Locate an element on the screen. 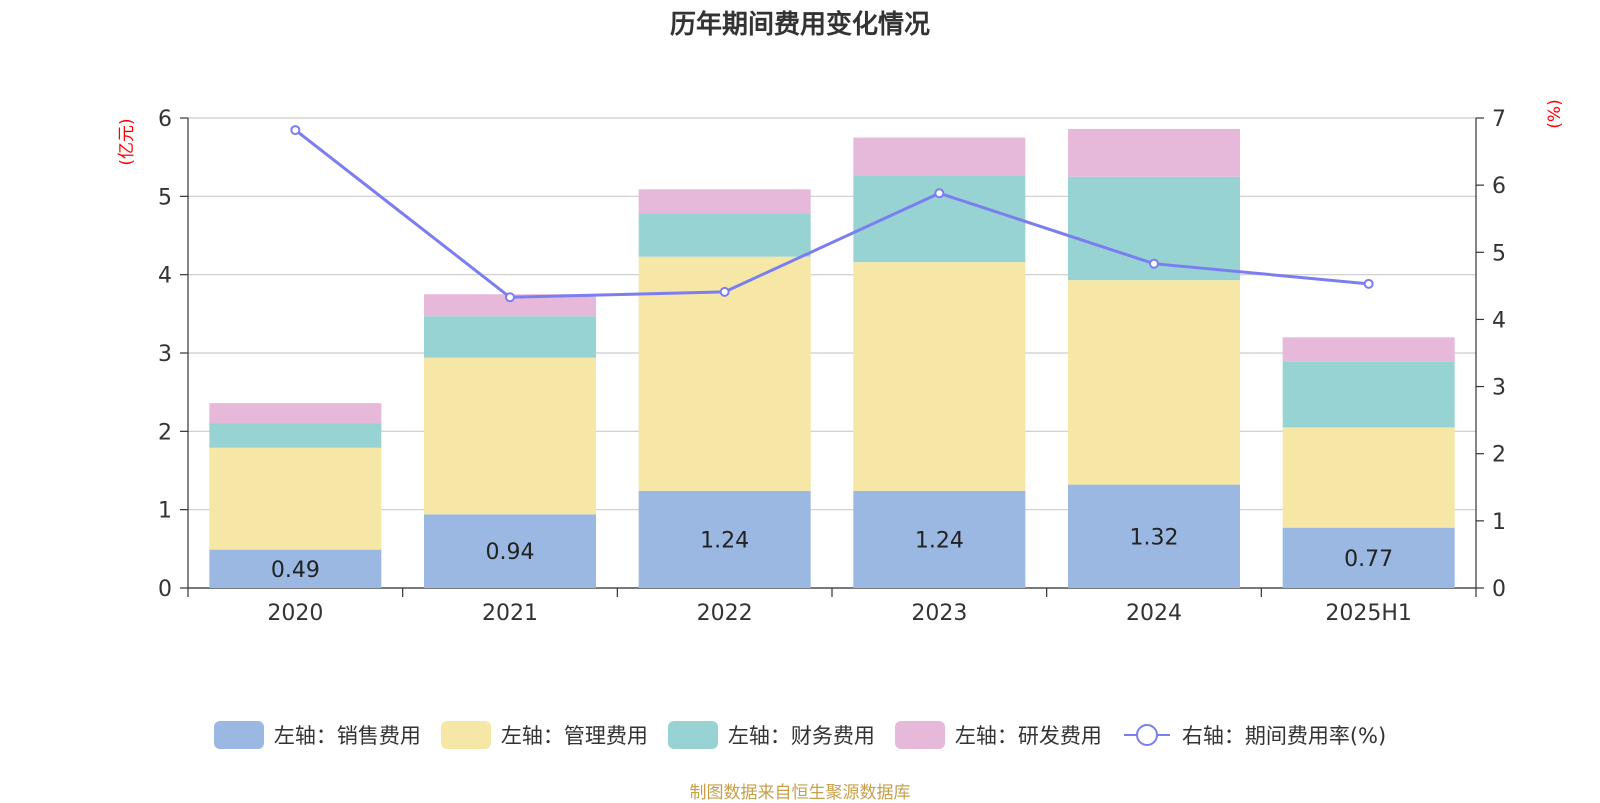 The image size is (1600, 803). x-axis-tick-label: 2021 is located at coordinates (510, 613).